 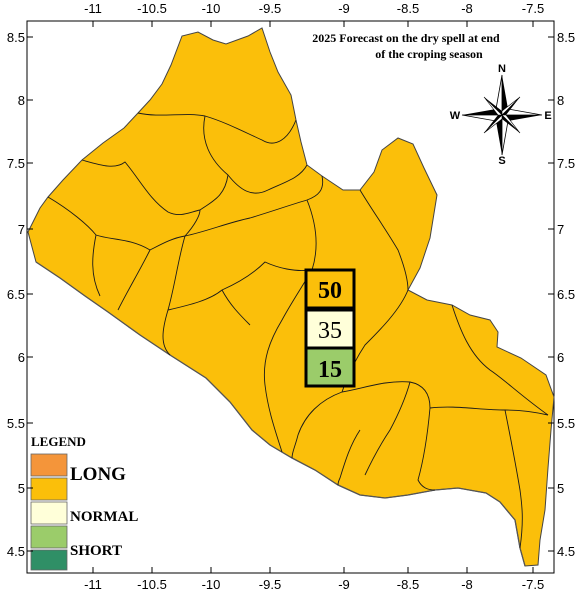 What do you see at coordinates (344, 8) in the screenshot?
I see `x-tick-label-top: -9` at bounding box center [344, 8].